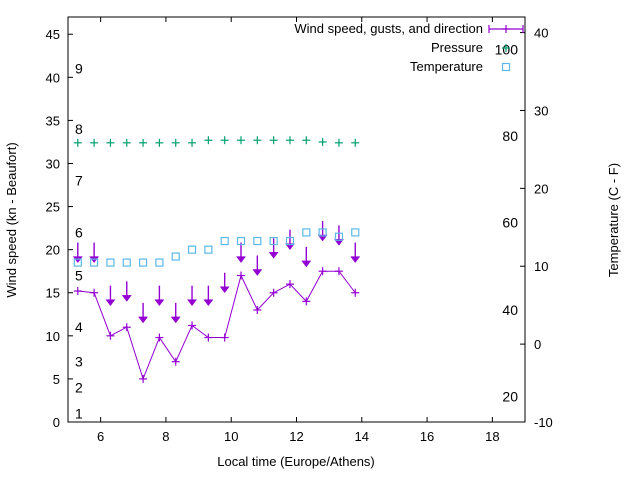 This screenshot has height=480, width=640. I want to click on beaufort-label: 6, so click(79, 232).